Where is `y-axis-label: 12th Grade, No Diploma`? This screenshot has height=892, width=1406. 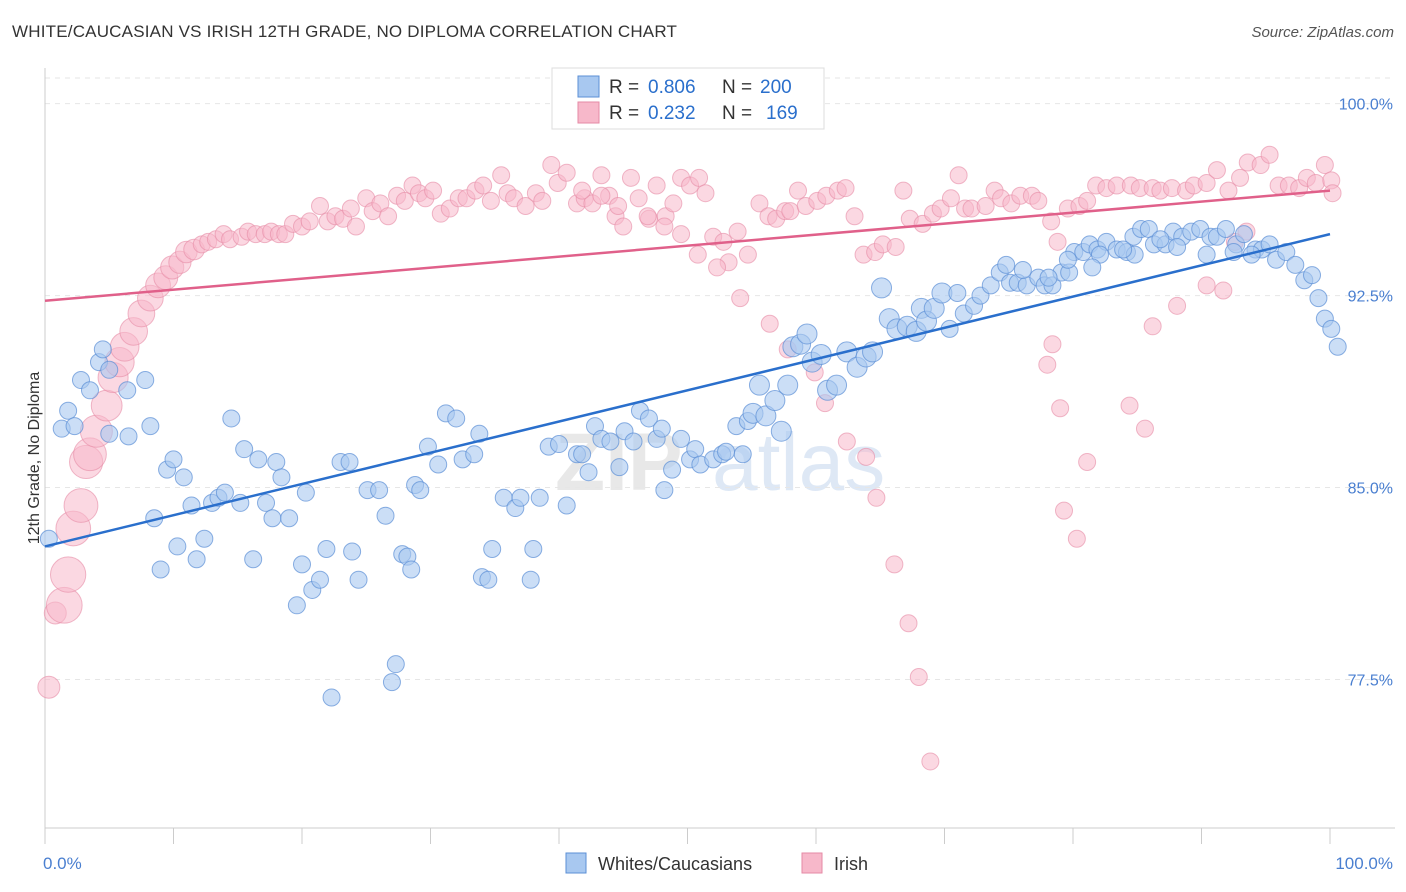
y-axis-label: 12th Grade, No Diploma is located at coordinates (34, 458).